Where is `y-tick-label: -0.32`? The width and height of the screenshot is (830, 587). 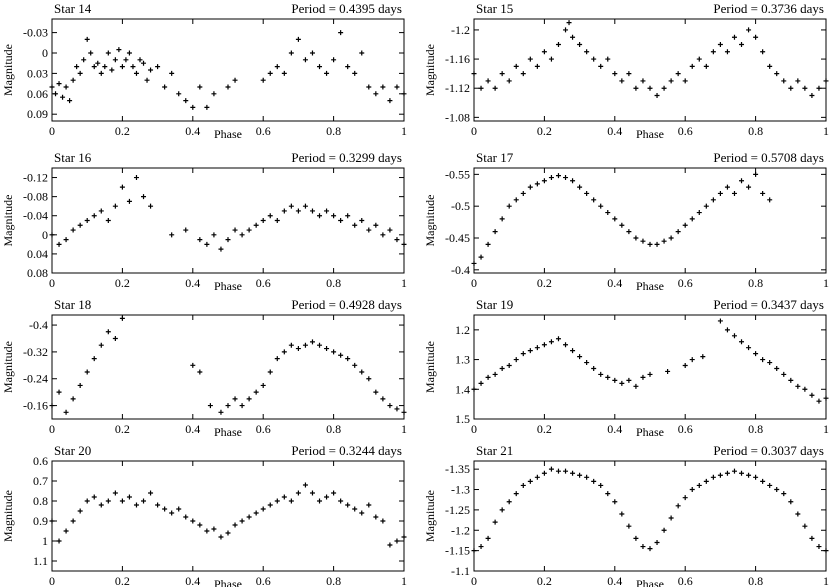 y-tick-label: -0.32 is located at coordinates (35, 352).